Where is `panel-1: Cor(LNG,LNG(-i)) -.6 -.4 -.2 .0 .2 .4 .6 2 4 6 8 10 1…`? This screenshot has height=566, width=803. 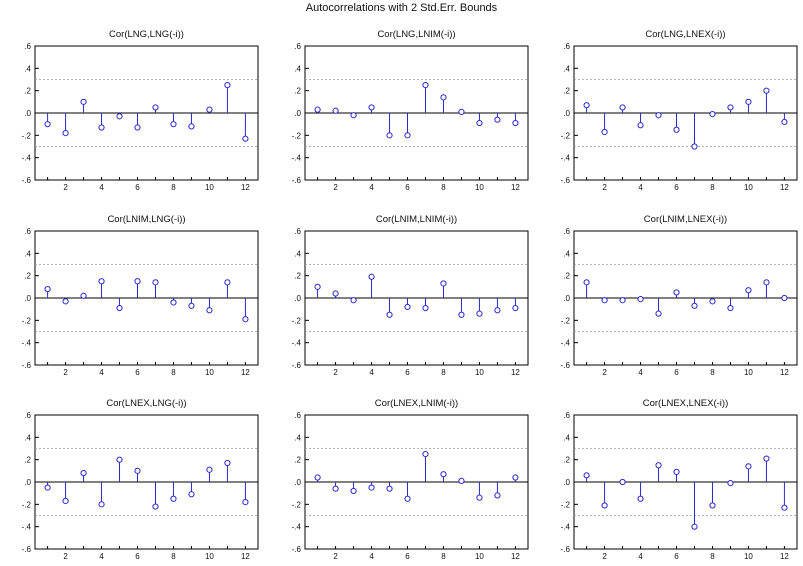
panel-1: Cor(LNG,LNG(-i)) -.6 -.4 -.2 .0 .2 .4 .6 2 4 6 8 10 1… is located at coordinates (140, 110).